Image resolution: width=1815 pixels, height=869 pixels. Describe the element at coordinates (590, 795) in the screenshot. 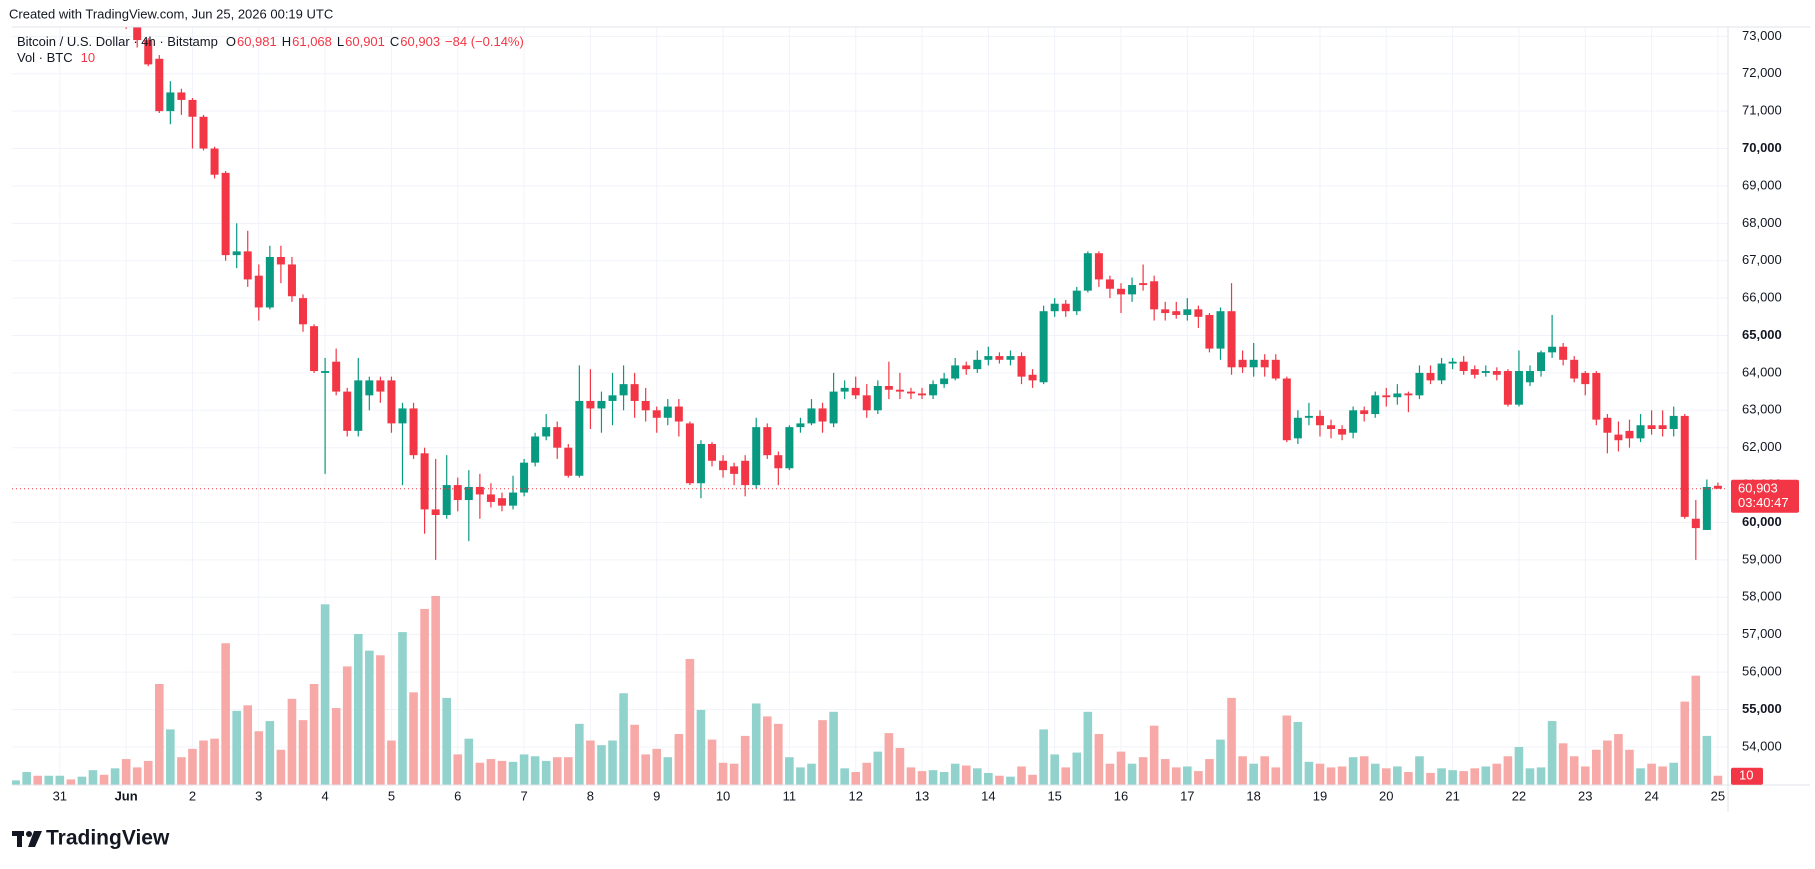

I see `x-tick-label: 8` at that location.